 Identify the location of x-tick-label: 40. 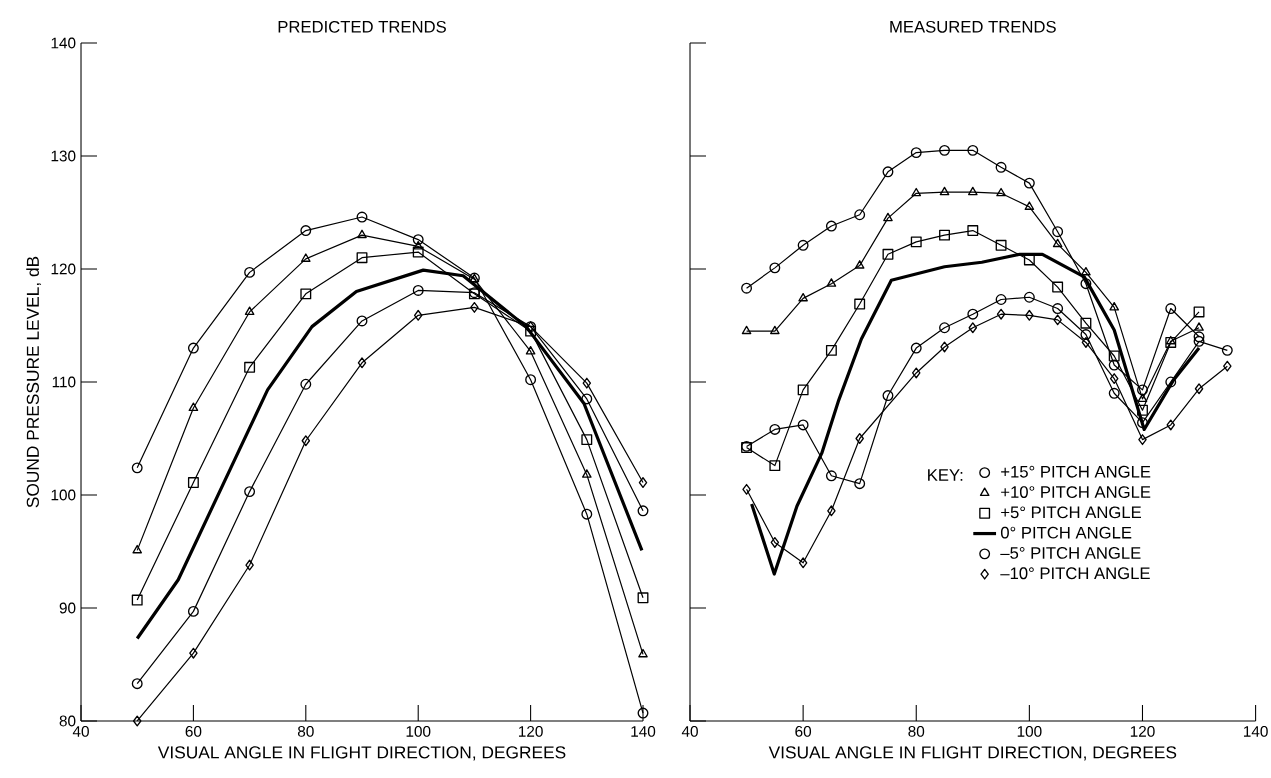
(689, 731).